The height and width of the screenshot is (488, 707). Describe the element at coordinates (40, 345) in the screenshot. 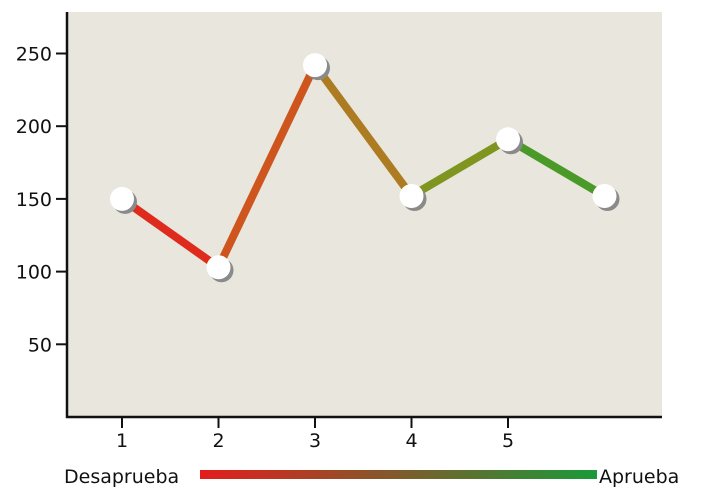

I see `y-tick-label: 50` at that location.